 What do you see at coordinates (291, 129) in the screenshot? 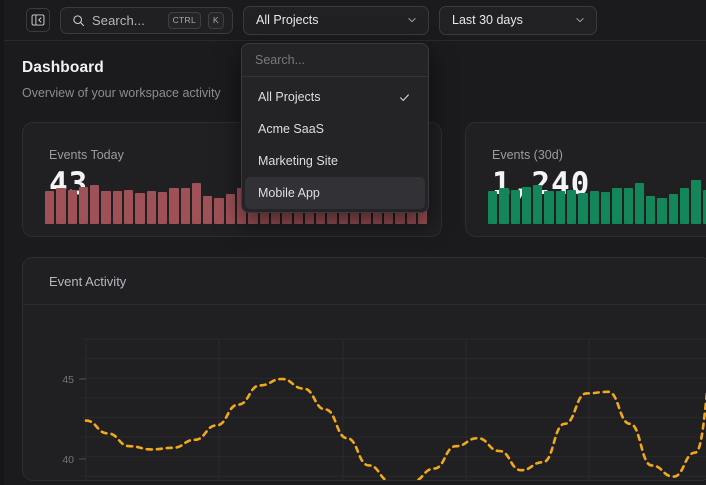
I see `dropdown-option-label: Acme SaaS` at bounding box center [291, 129].